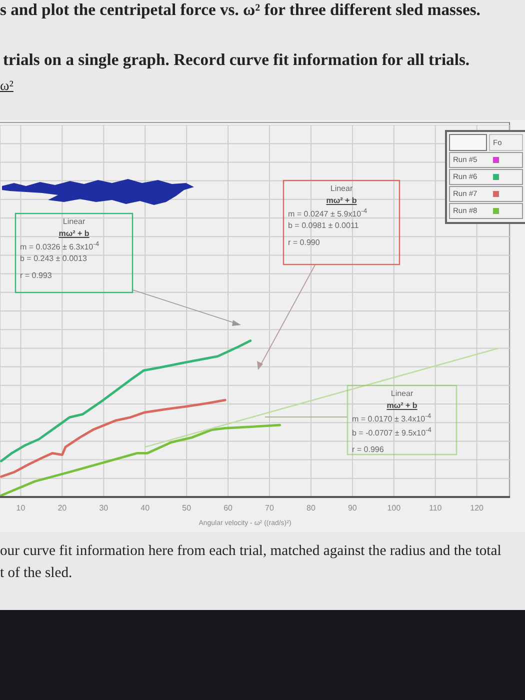 Image resolution: width=525 pixels, height=700 pixels. Describe the element at coordinates (7, 87) in the screenshot. I see `text: ω²` at that location.